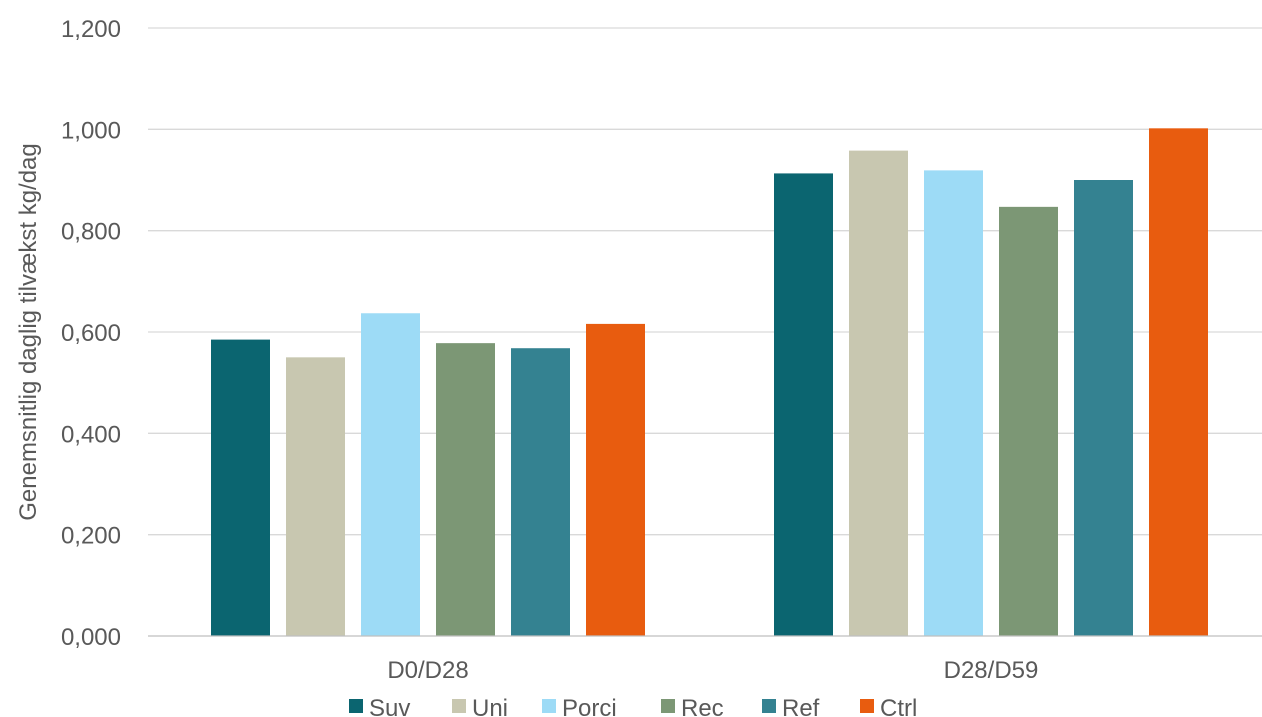  I want to click on y-tick-label: 0,000, so click(91, 637).